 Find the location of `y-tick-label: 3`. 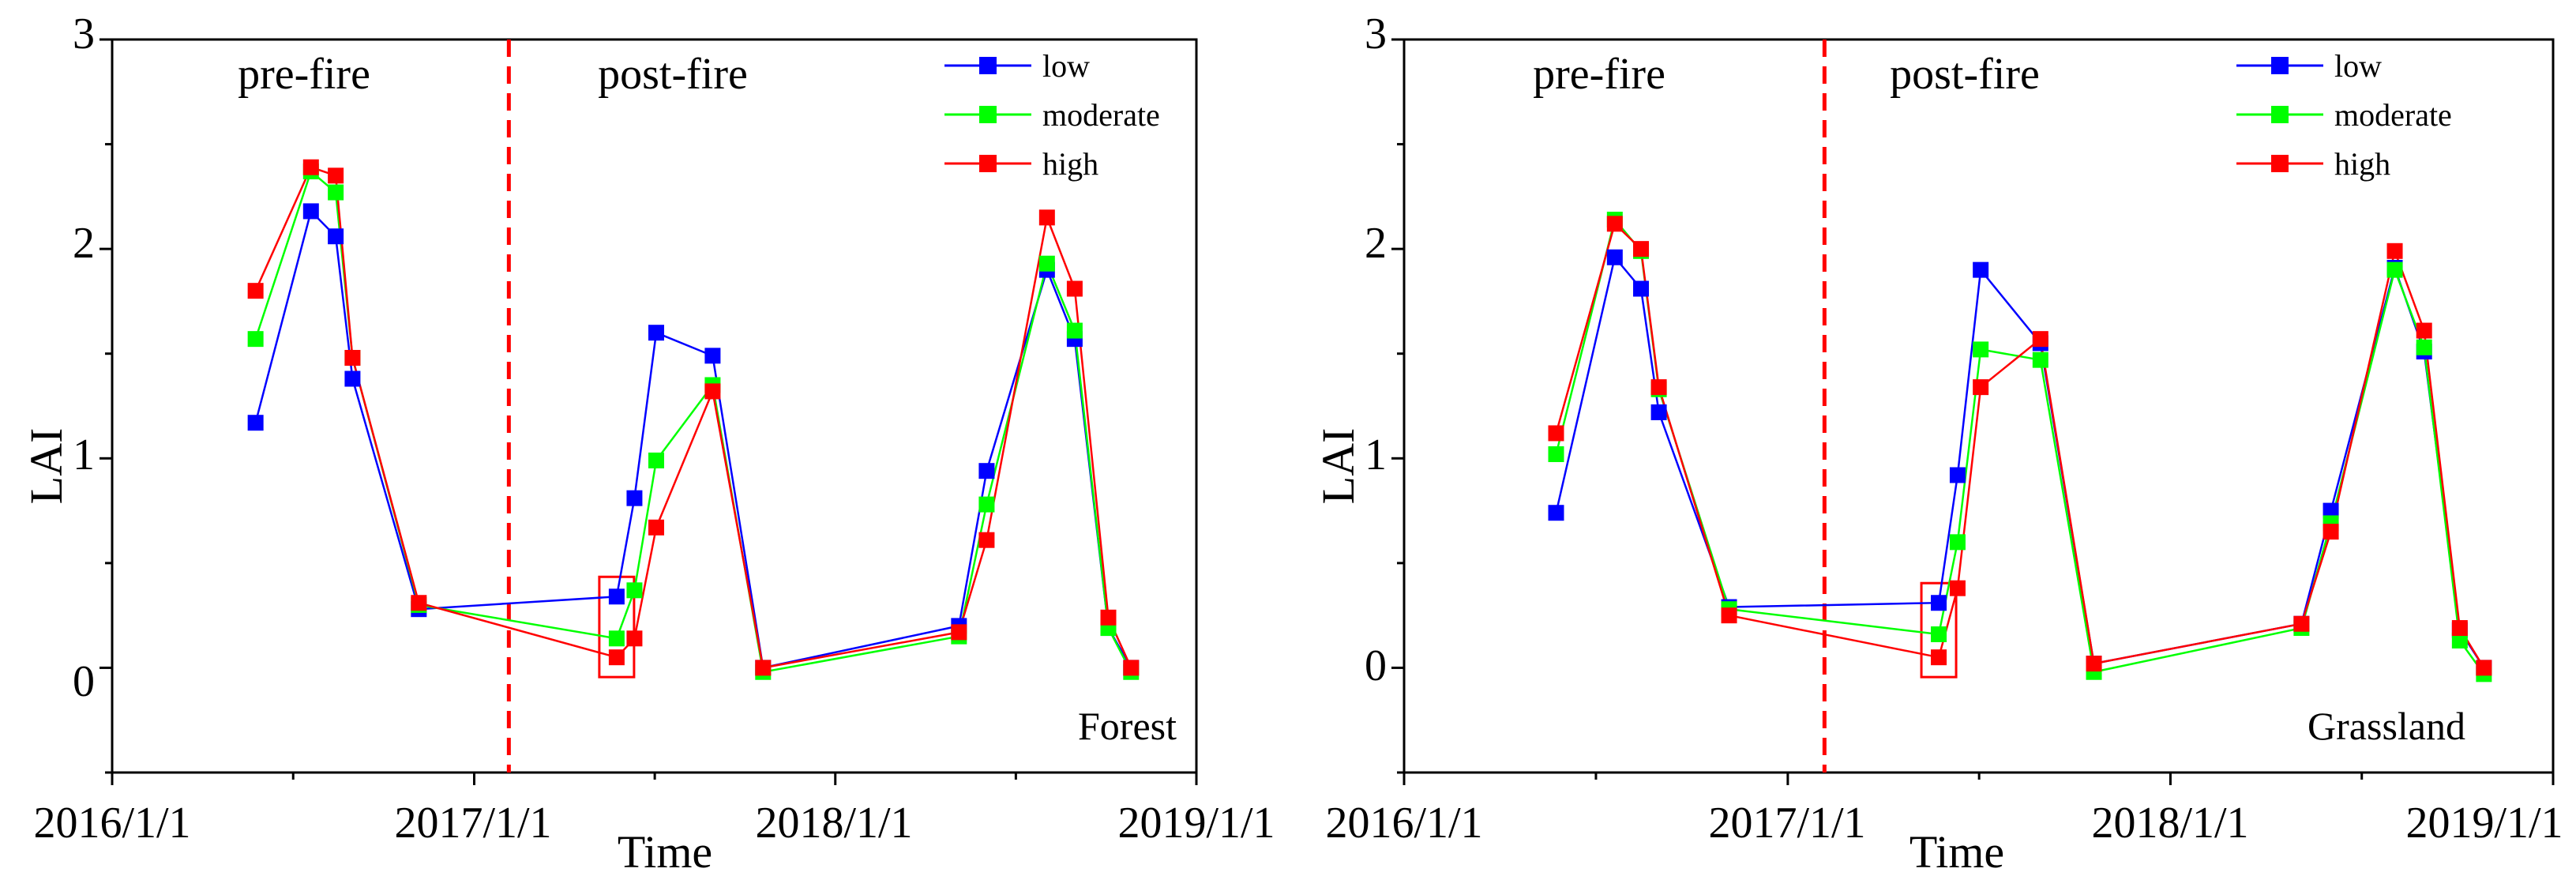

y-tick-label: 3 is located at coordinates (1376, 33).